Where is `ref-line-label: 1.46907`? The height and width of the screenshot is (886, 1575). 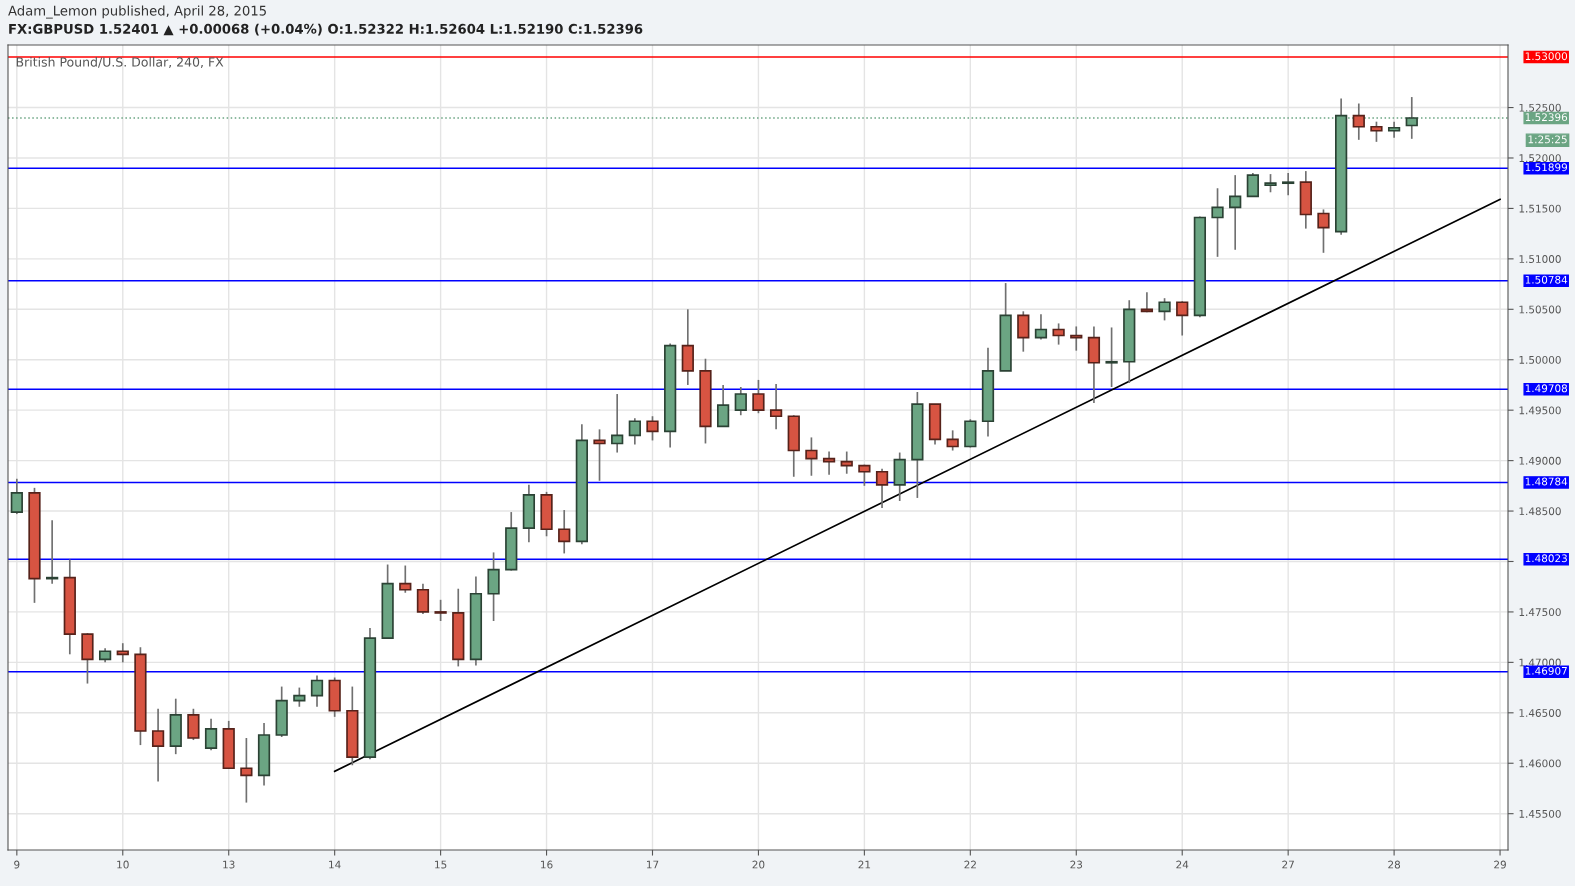 ref-line-label: 1.46907 is located at coordinates (1546, 670).